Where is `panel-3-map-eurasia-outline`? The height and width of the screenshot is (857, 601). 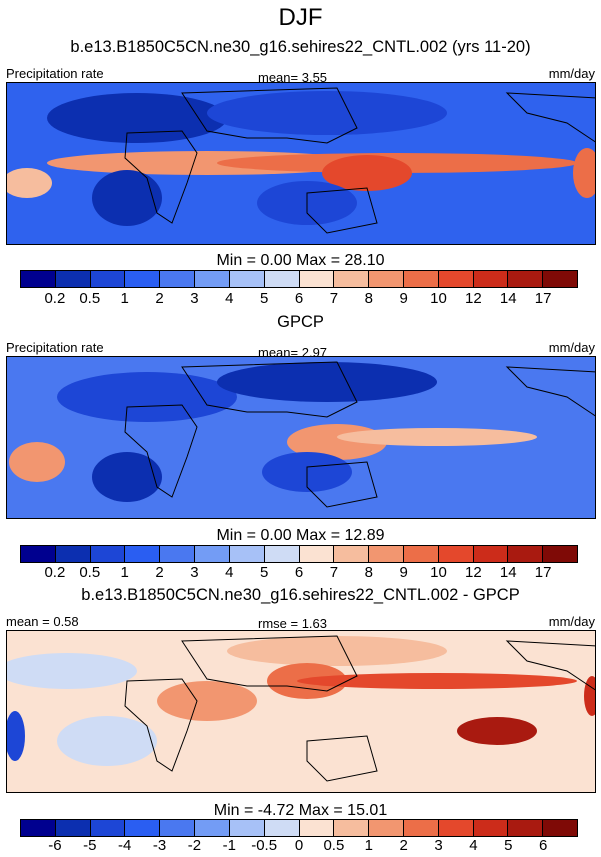 panel-3-map-eurasia-outline is located at coordinates (269, 663).